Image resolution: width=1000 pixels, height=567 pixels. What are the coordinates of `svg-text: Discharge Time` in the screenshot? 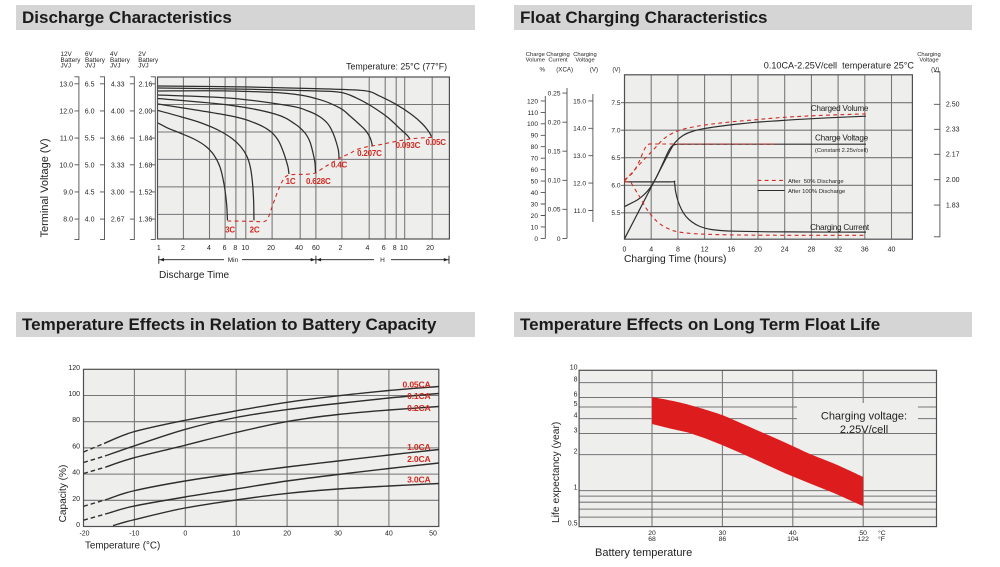 It's located at (194, 275).